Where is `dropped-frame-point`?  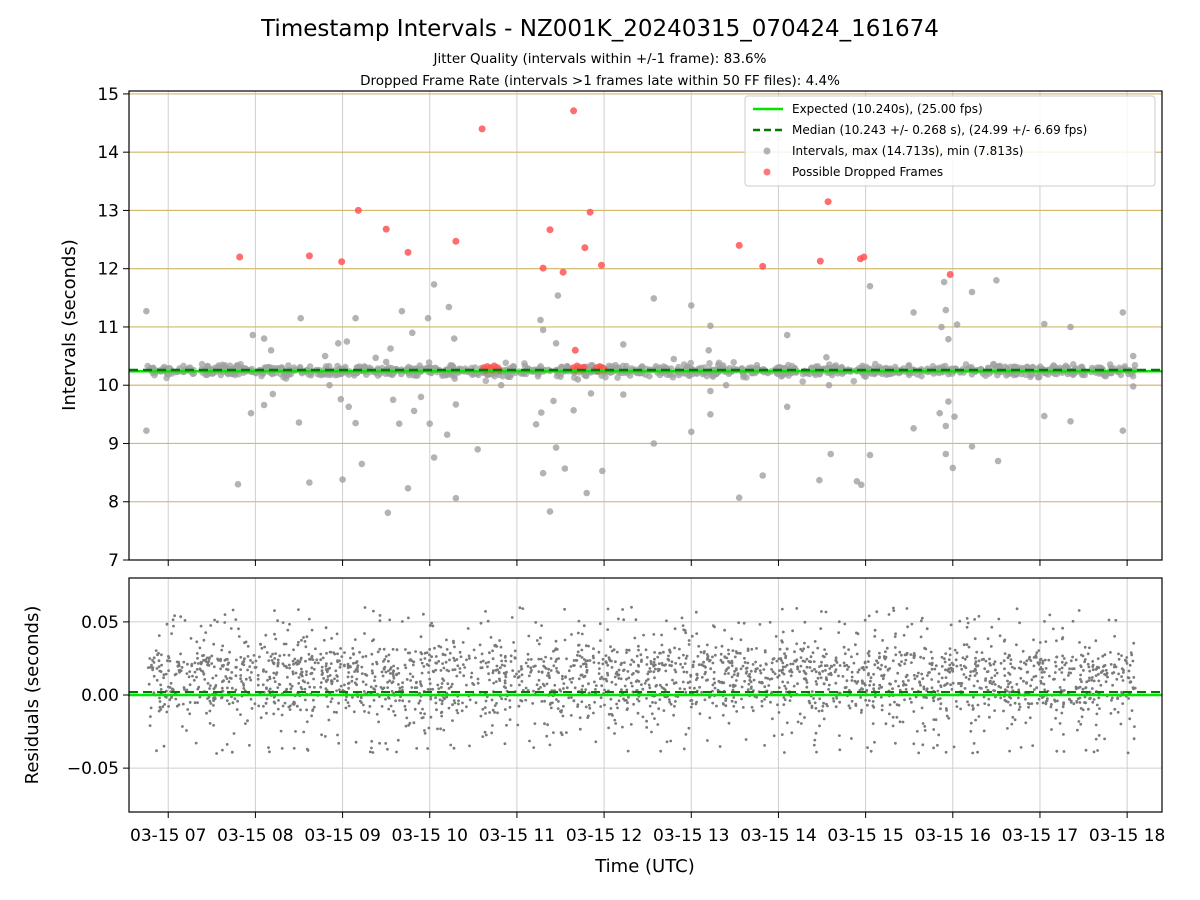 dropped-frame-point is located at coordinates (240, 257).